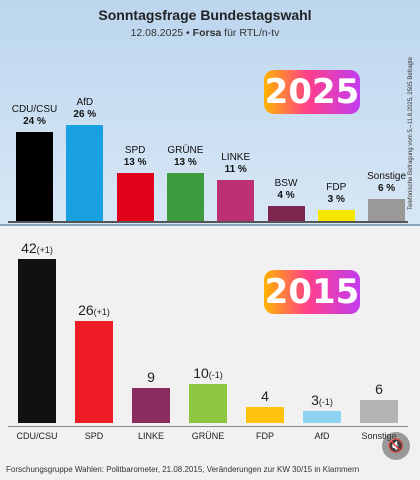  What do you see at coordinates (34, 122) in the screenshot?
I see `value-2025-0: 24 %` at bounding box center [34, 122].